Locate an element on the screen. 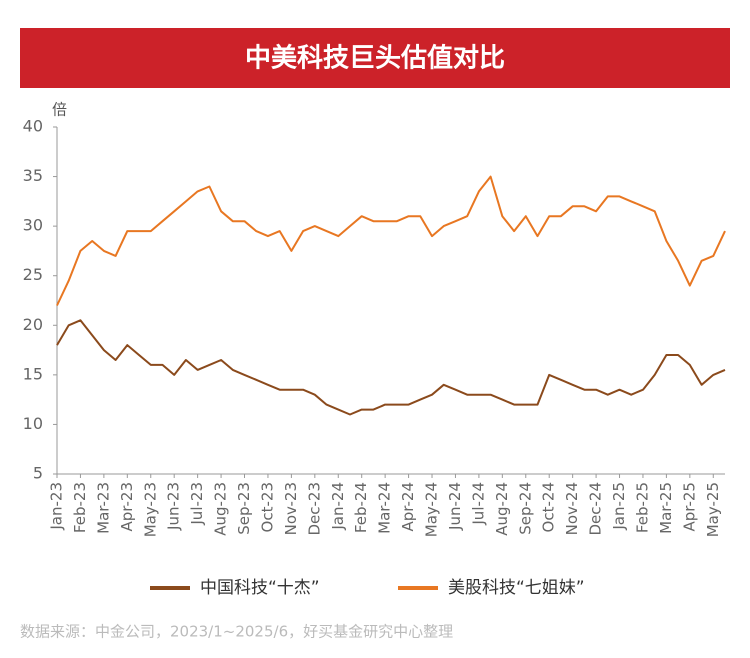 This screenshot has height=658, width=750. x-tick-label: Jan-23 is located at coordinates (57, 506).